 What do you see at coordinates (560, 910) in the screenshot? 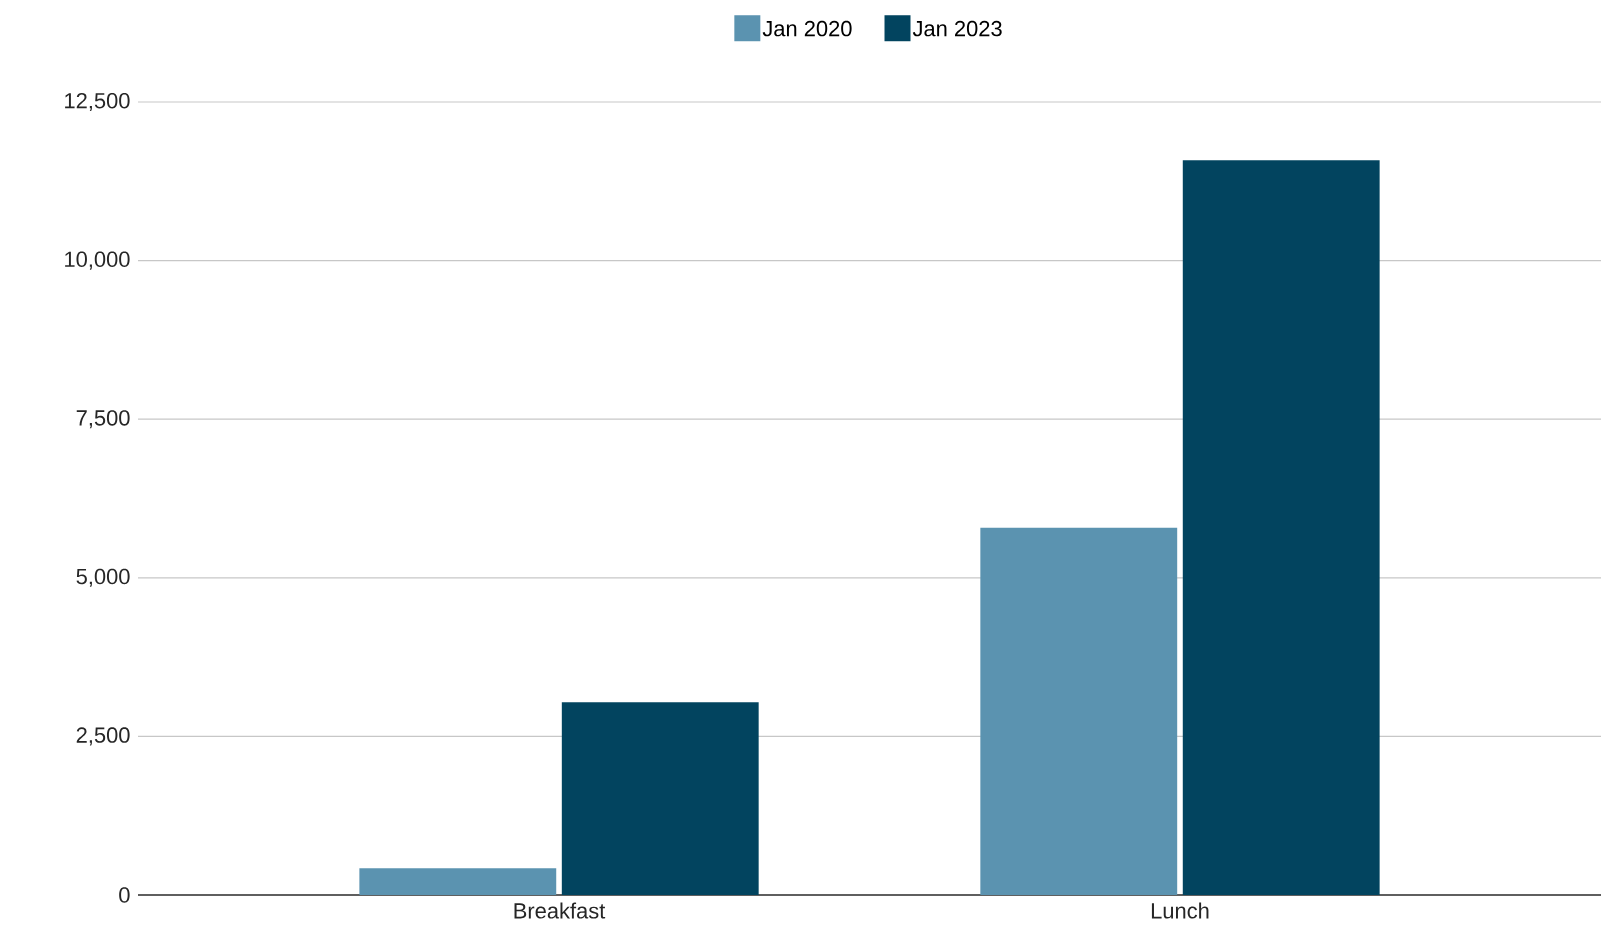
I see `x-tick-label: Breakfast` at bounding box center [560, 910].